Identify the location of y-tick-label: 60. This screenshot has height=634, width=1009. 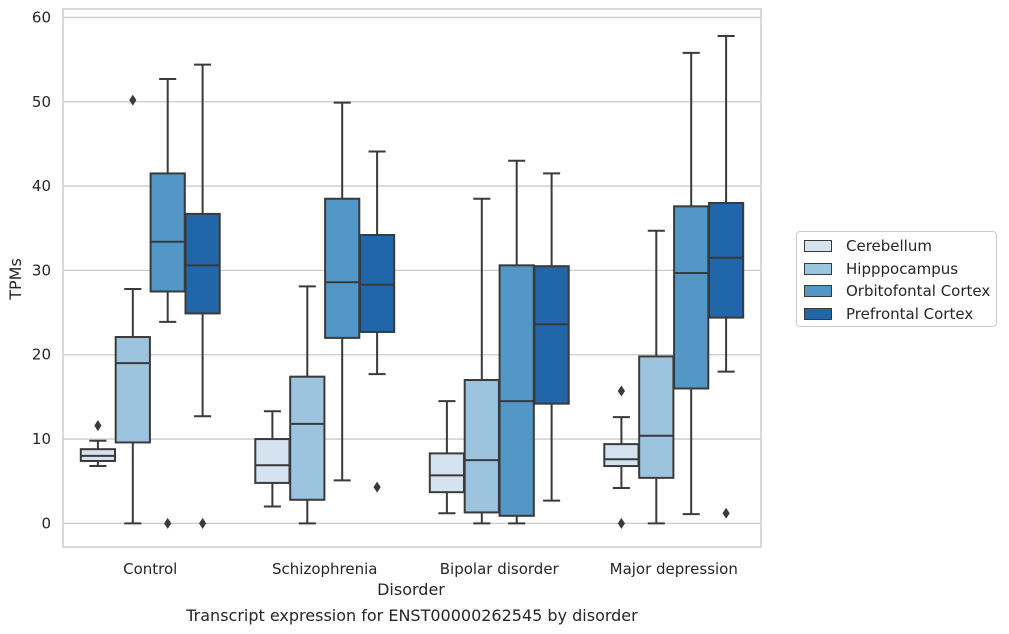
(41, 17).